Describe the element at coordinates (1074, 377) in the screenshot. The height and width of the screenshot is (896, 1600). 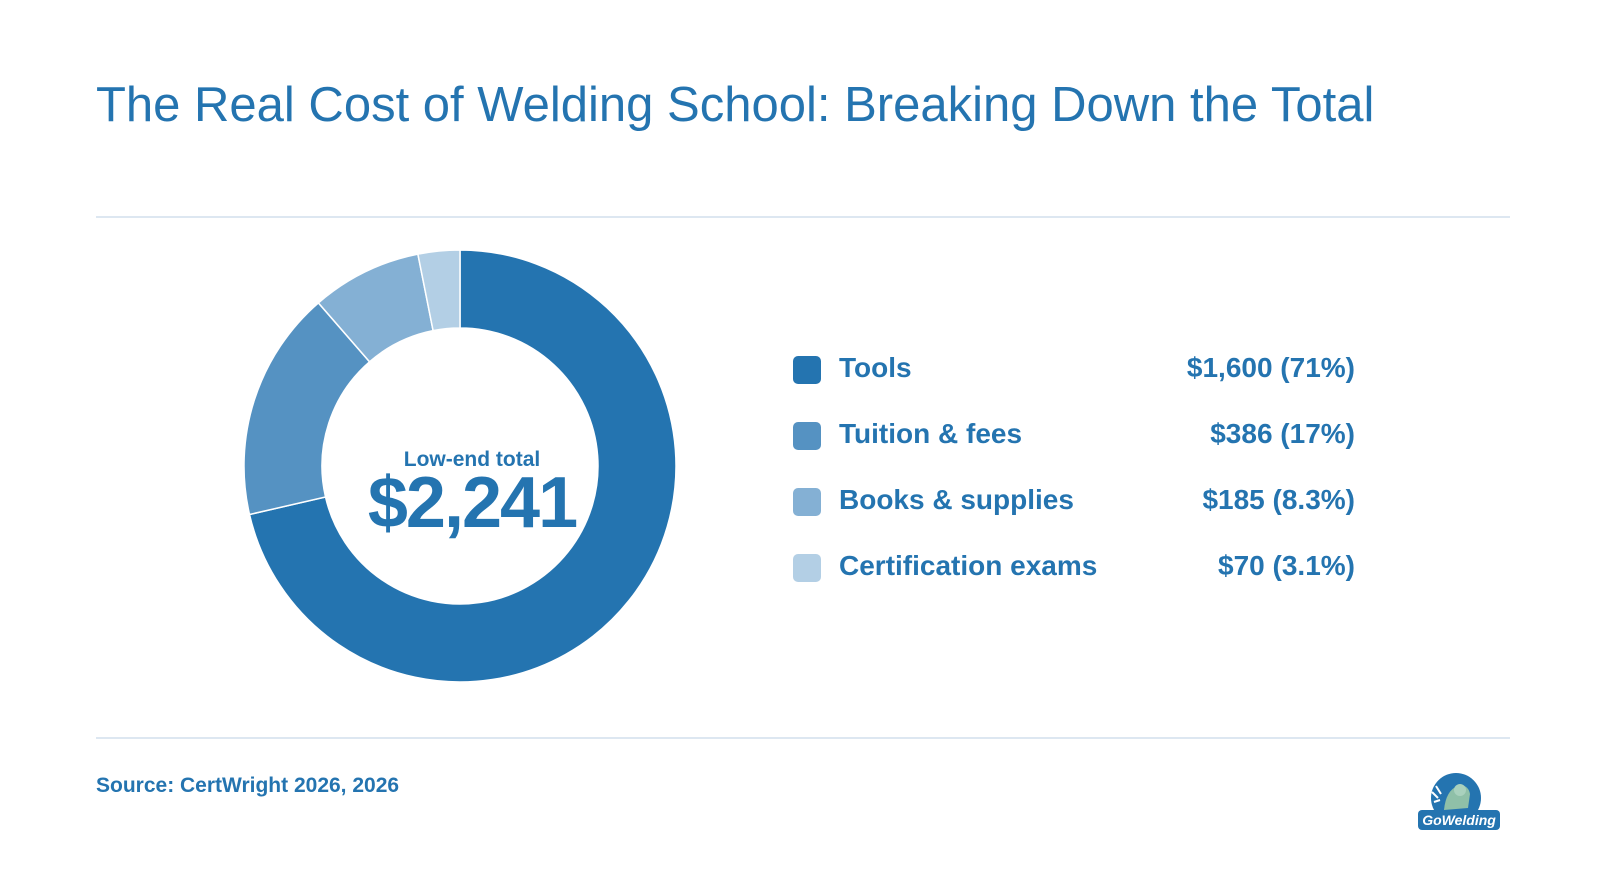
I see `legend-item-tools: Tools $1,600 (71%)` at that location.